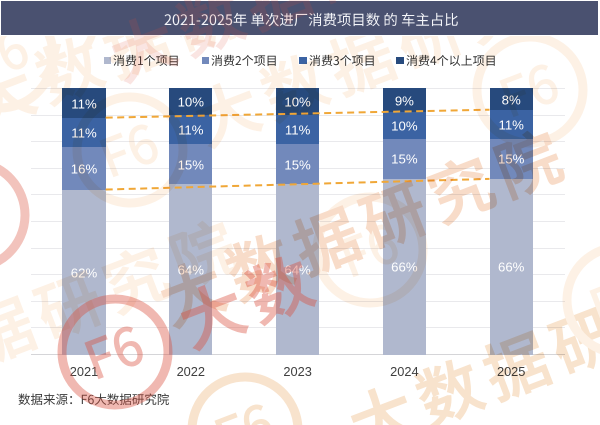 The image size is (600, 425). What do you see at coordinates (297, 130) in the screenshot?
I see `bar-2023-label-3: 11%` at bounding box center [297, 130].